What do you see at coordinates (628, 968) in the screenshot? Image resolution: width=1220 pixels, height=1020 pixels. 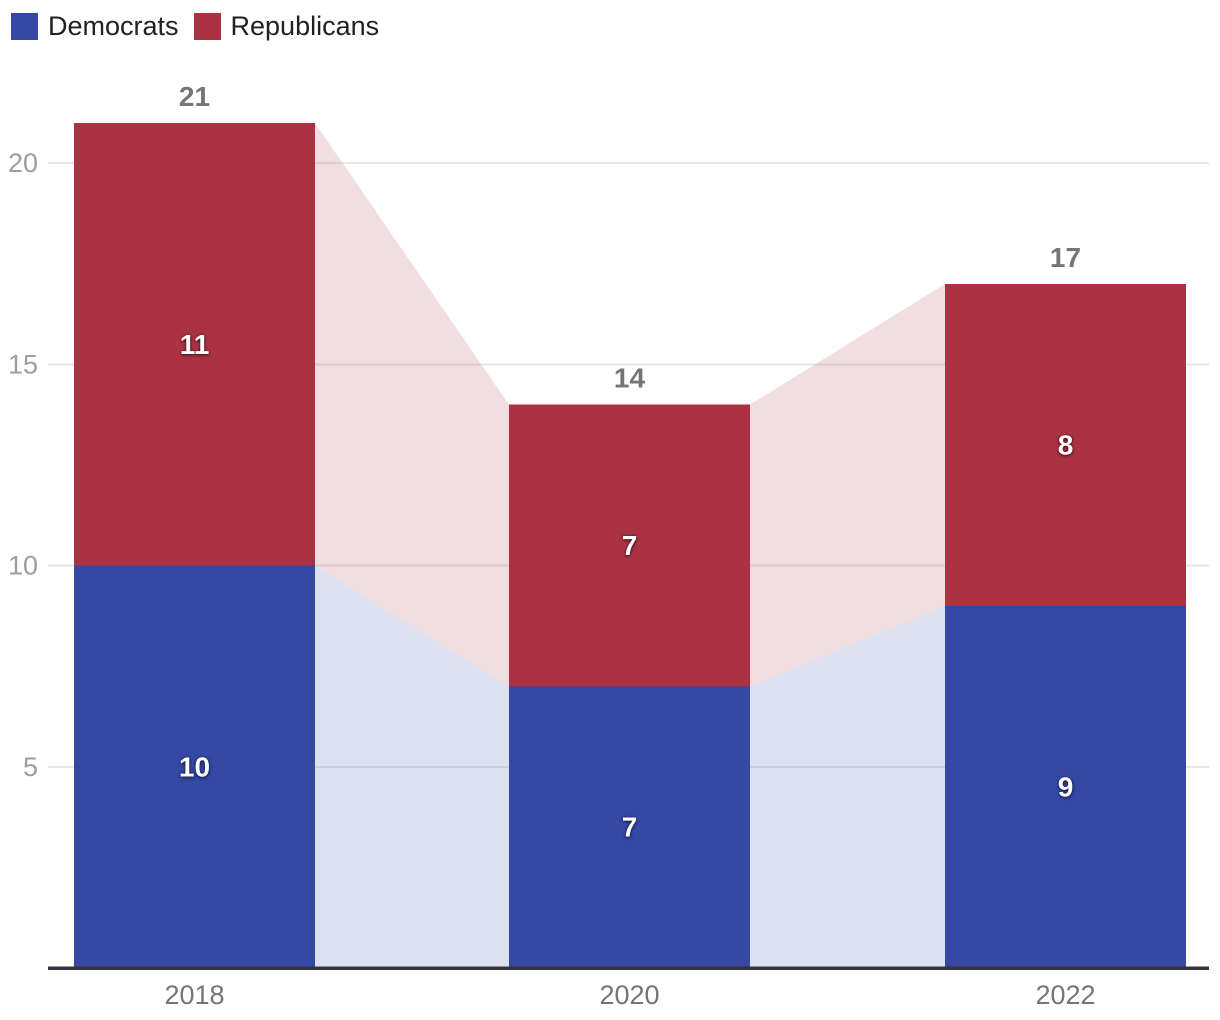 I see `x-axis-line` at bounding box center [628, 968].